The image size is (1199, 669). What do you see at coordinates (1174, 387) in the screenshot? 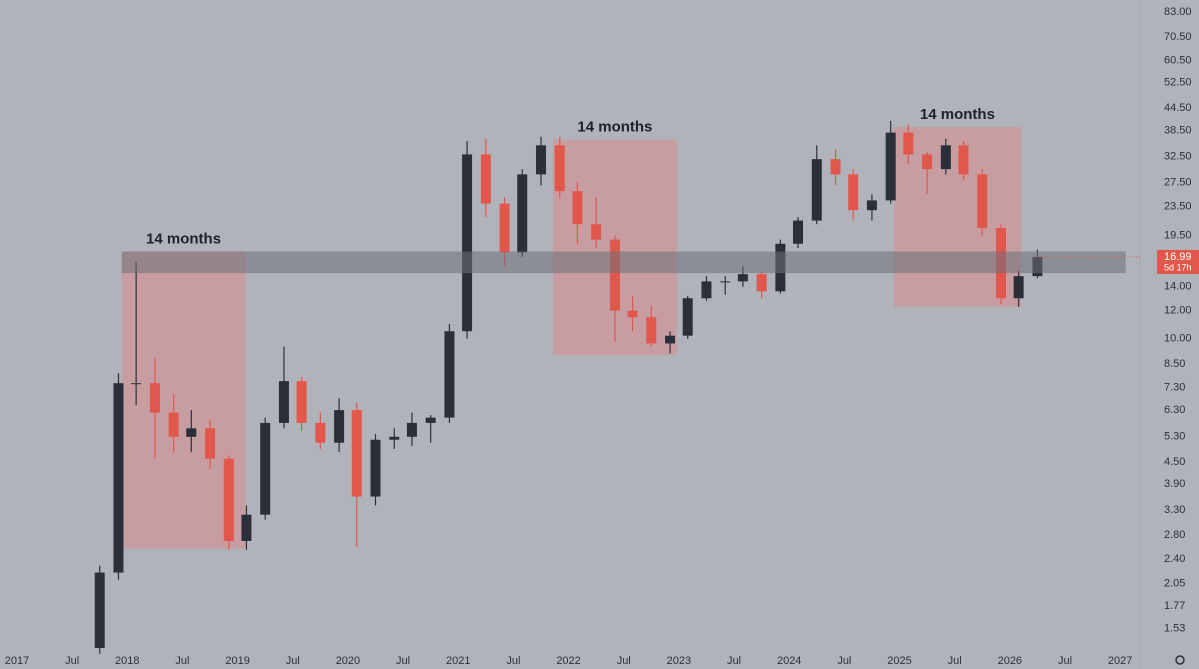
I see `y-tick-label: 7.30` at bounding box center [1174, 387].